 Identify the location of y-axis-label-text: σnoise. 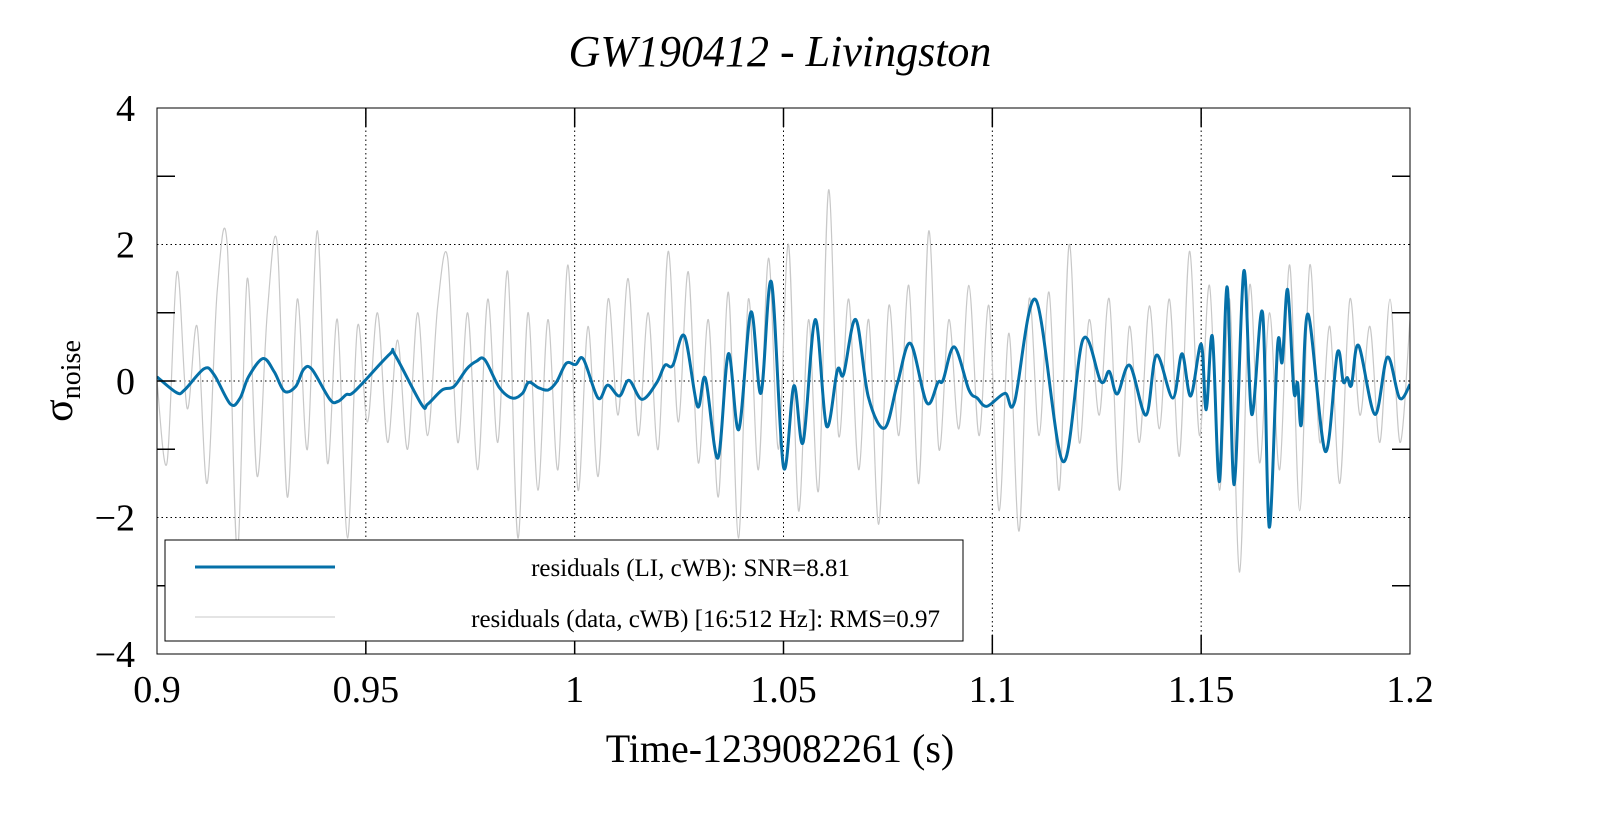
(61, 381).